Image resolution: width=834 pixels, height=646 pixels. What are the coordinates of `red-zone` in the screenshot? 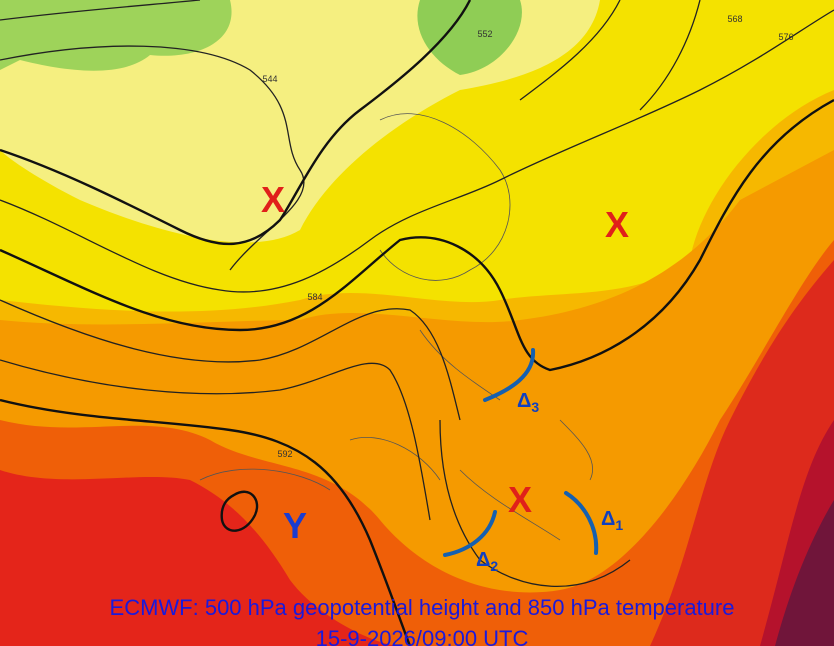 It's located at (200, 558).